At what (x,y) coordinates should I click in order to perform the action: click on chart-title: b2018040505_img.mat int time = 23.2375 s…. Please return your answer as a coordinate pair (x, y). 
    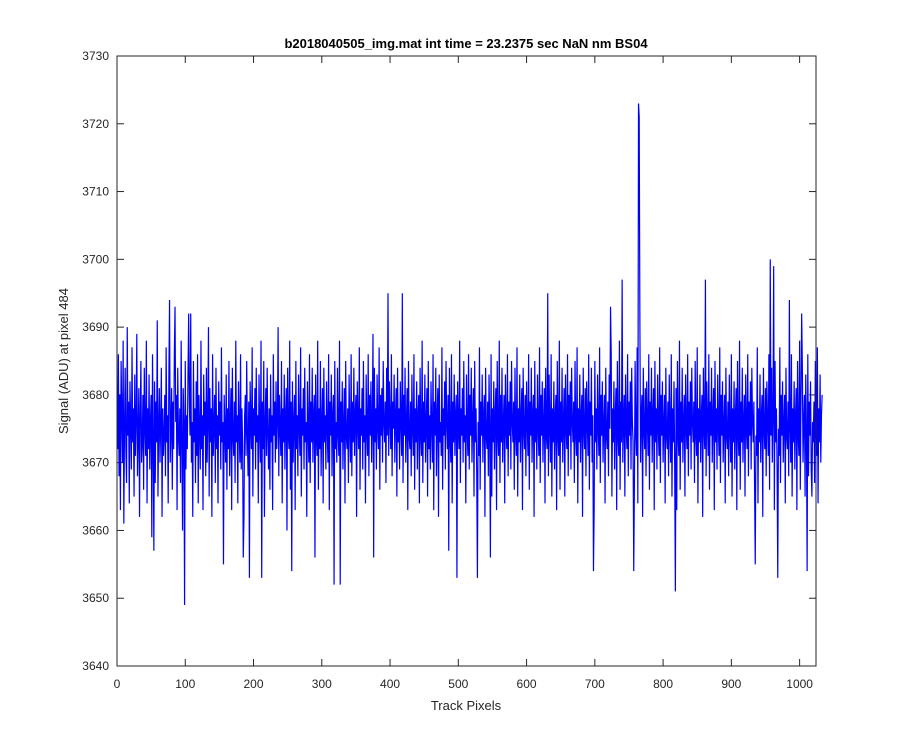
    Looking at the image, I should click on (466, 43).